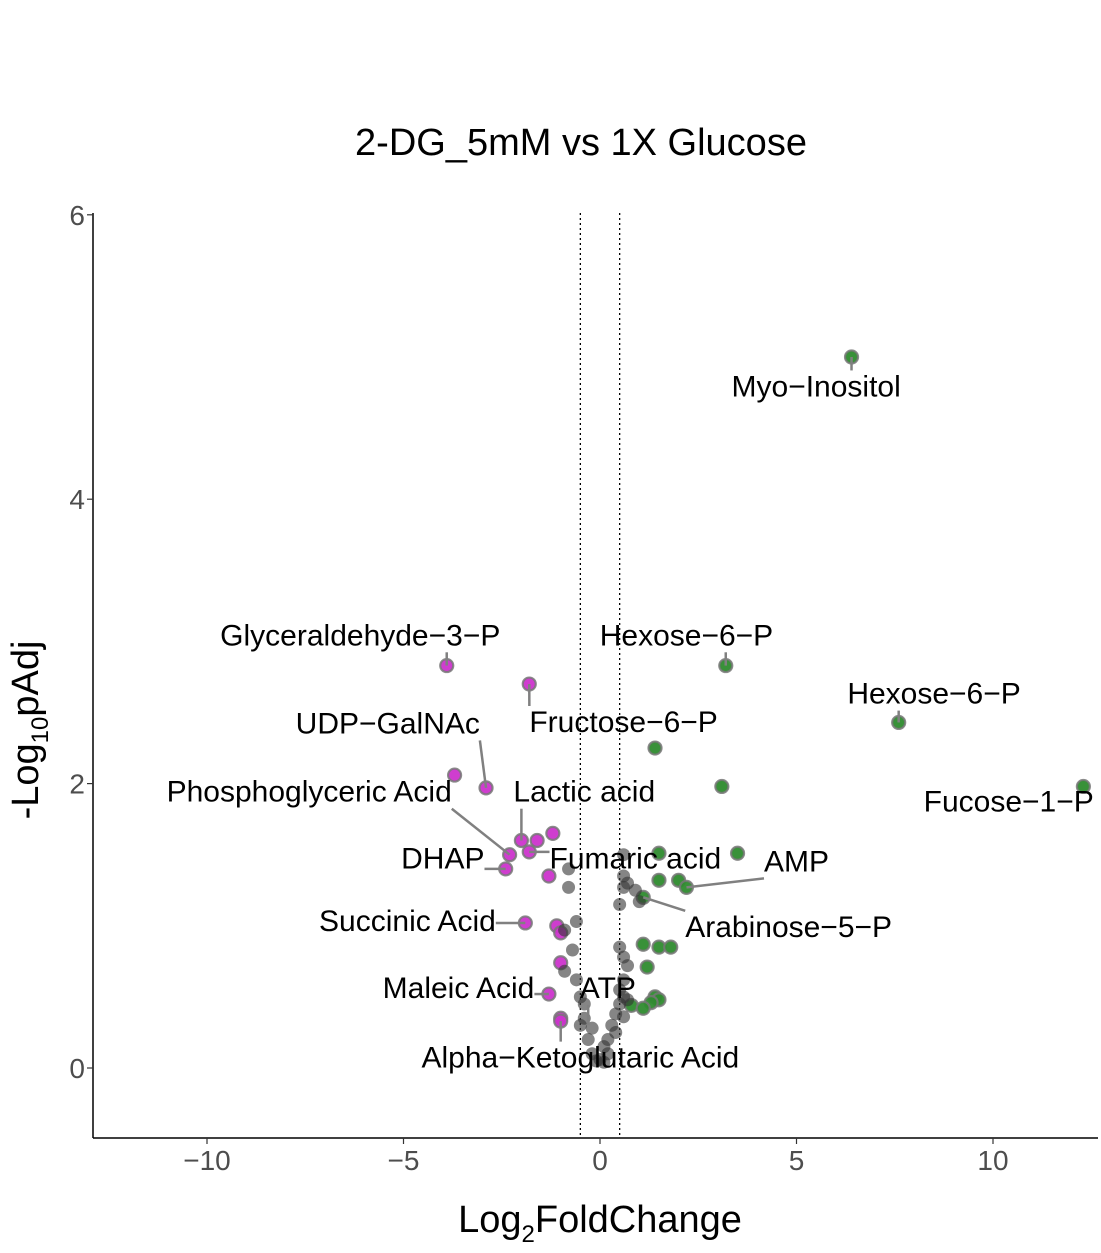 The height and width of the screenshot is (1253, 1101). Describe the element at coordinates (623, 722) in the screenshot. I see `point-label: Fructose−6−P` at that location.